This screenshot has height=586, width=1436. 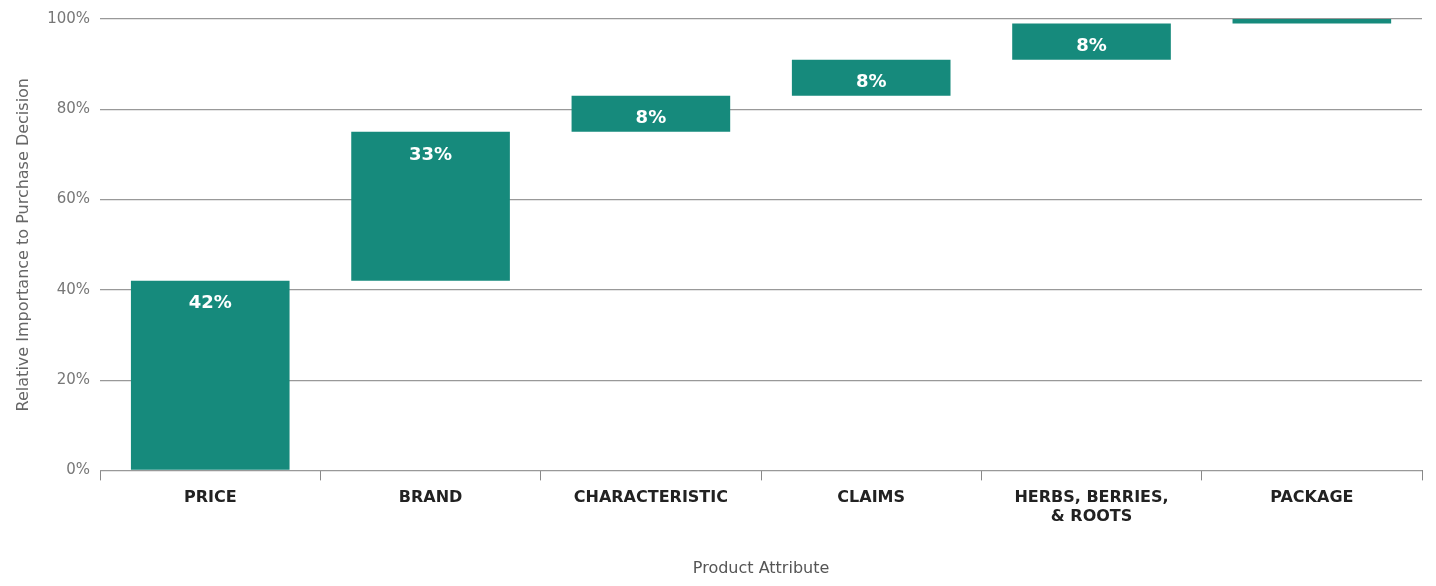 What do you see at coordinates (210, 497) in the screenshot?
I see `x-tick-label: PRICE` at bounding box center [210, 497].